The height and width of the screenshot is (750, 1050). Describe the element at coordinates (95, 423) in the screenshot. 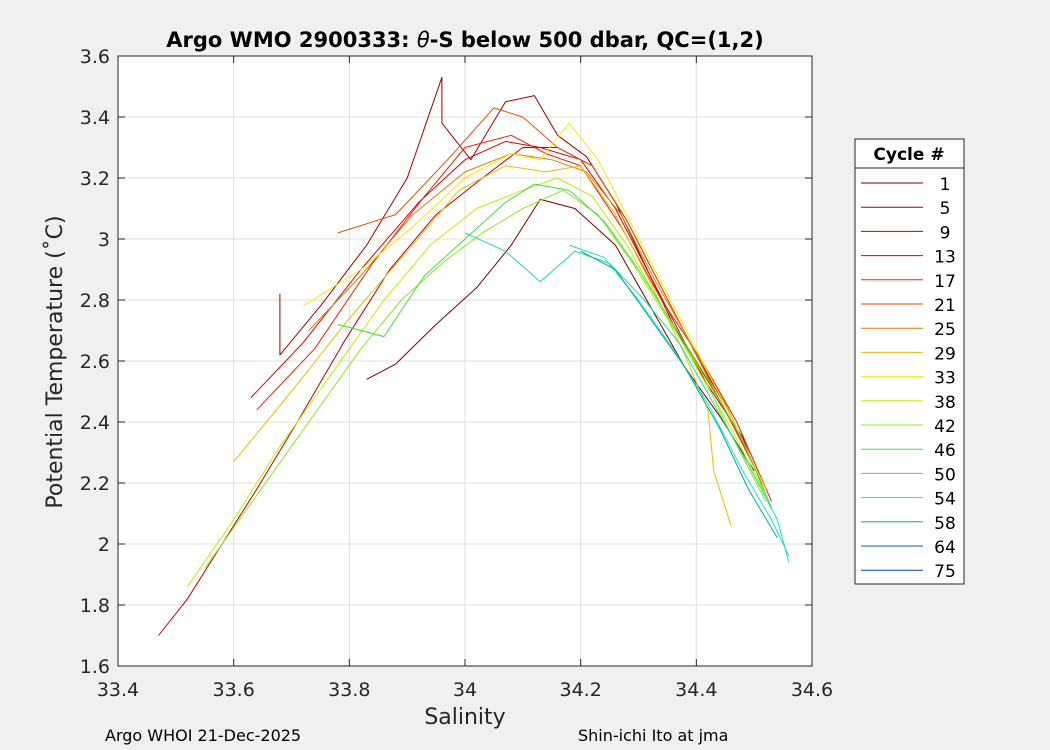

I see `y-tick-label: 2.4` at that location.